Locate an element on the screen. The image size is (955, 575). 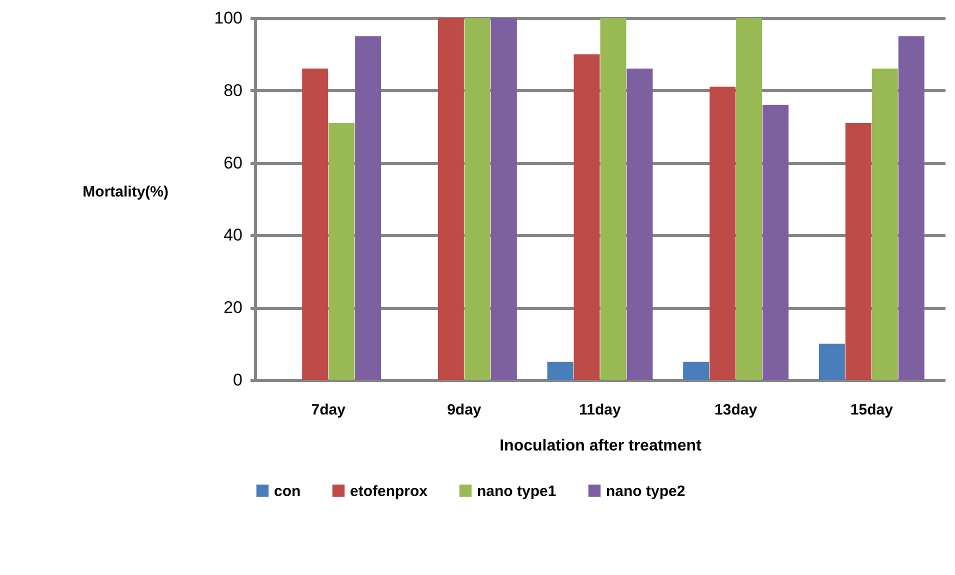
y-tick-label: 80 is located at coordinates (233, 90).